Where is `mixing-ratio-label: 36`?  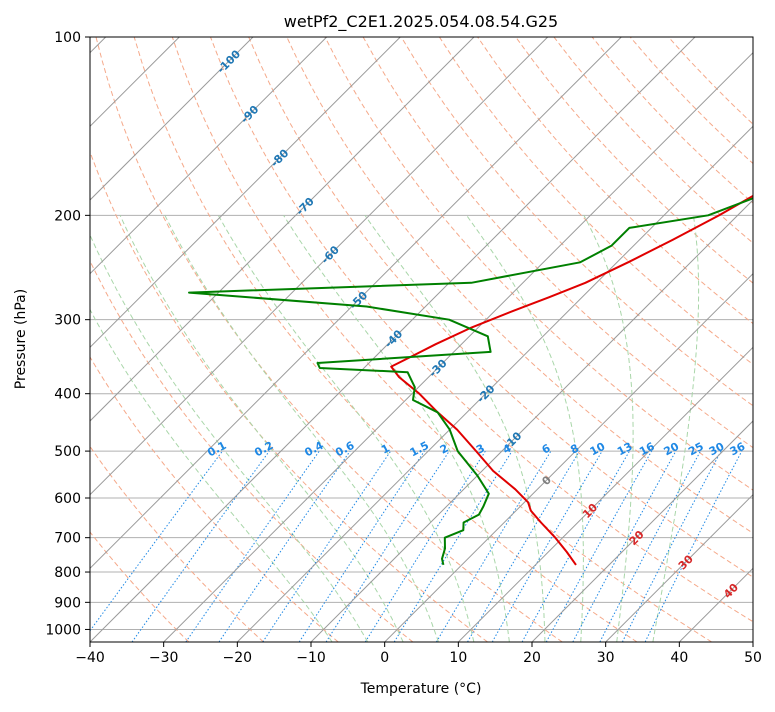 mixing-ratio-label: 36 is located at coordinates (738, 449).